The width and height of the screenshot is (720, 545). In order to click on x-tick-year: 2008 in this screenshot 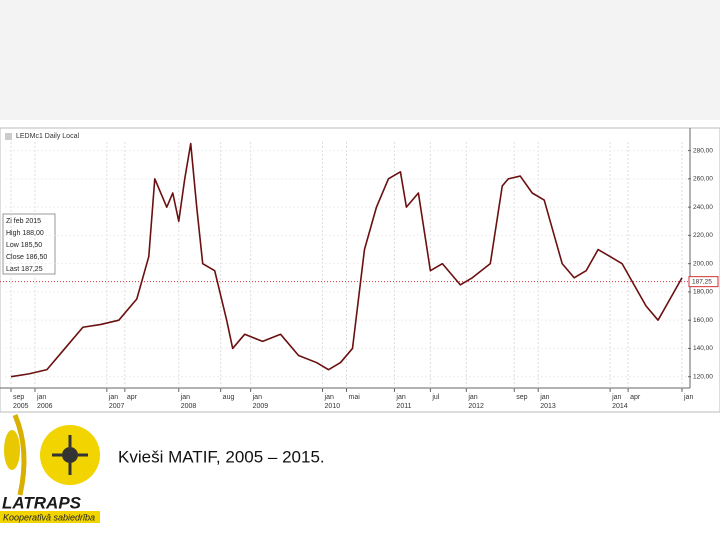, I will do `click(189, 406)`.